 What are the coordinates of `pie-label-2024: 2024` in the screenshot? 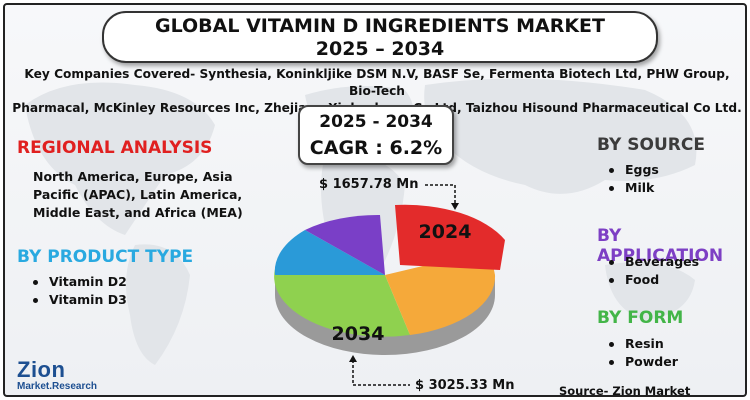 It's located at (445, 232).